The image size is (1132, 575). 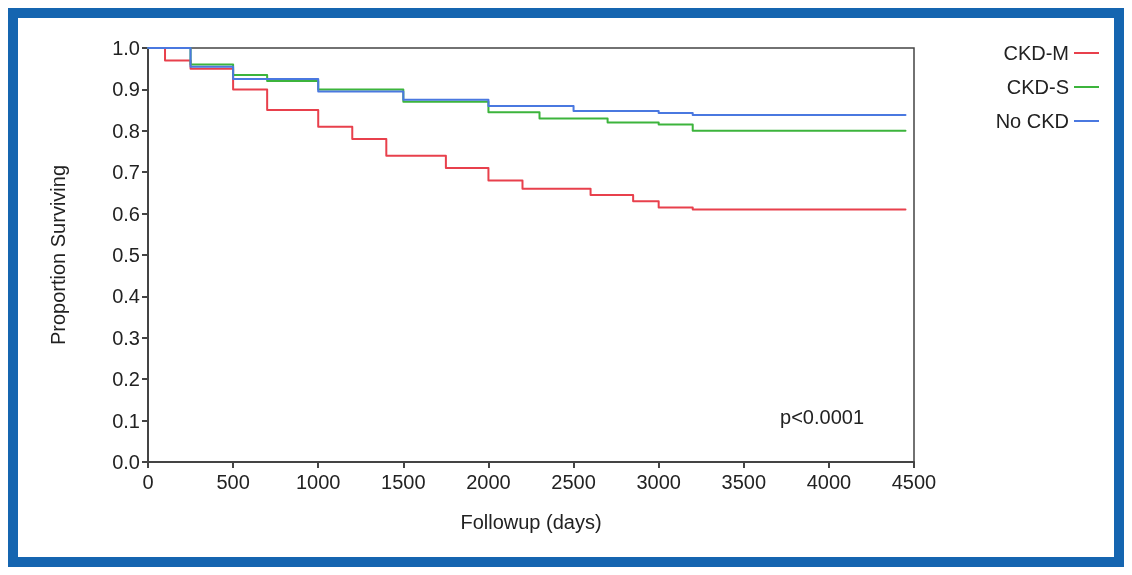 What do you see at coordinates (318, 482) in the screenshot?
I see `x-tick-label: 1000` at bounding box center [318, 482].